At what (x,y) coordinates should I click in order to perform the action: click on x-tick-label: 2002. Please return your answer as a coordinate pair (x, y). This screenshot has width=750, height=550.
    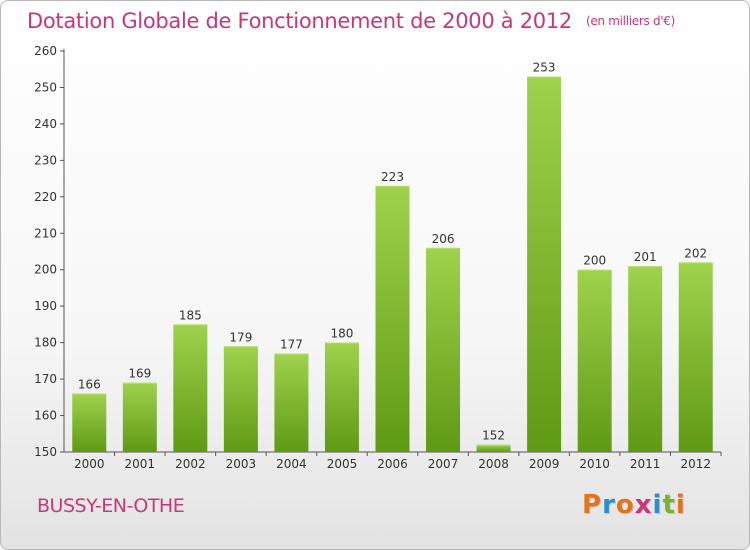
    Looking at the image, I should click on (190, 464).